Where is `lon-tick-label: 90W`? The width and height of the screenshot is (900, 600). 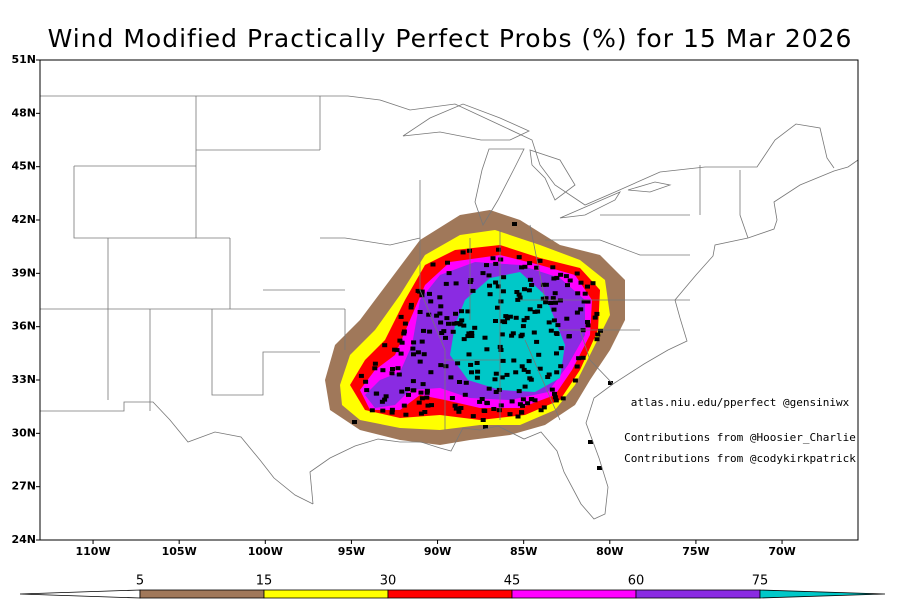
lon-tick-label: 90W is located at coordinates (437, 551).